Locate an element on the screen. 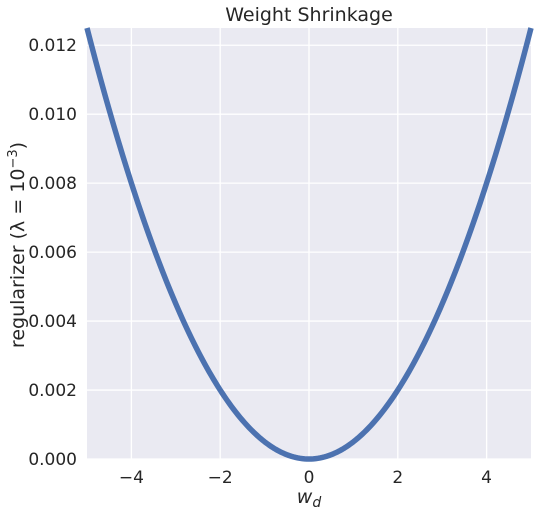 The height and width of the screenshot is (515, 545). y-axis-label: regularizer (λ = 10−3) is located at coordinates (17, 245).